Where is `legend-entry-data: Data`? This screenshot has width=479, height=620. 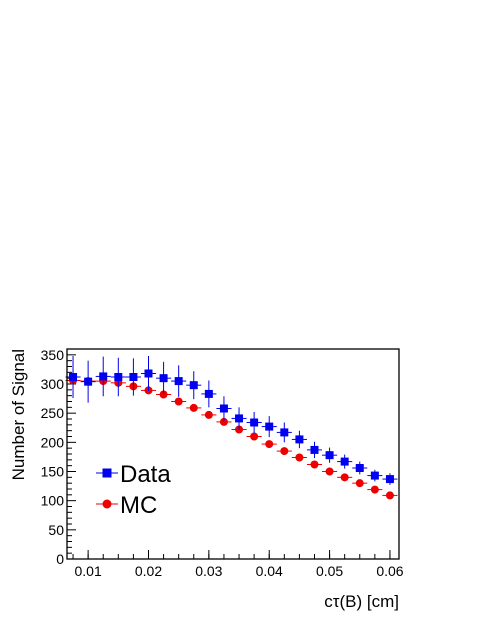 legend-entry-data: Data is located at coordinates (133, 474).